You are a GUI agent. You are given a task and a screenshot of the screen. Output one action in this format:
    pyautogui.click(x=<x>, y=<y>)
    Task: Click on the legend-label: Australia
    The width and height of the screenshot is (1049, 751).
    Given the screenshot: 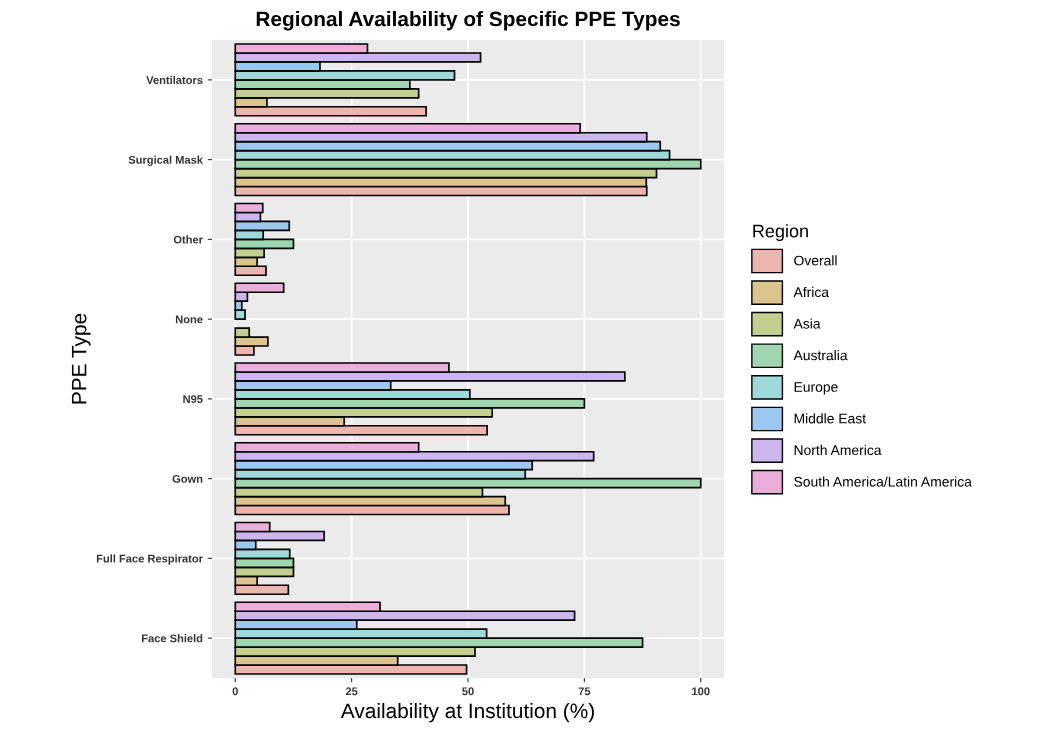 What is the action you would take?
    pyautogui.click(x=820, y=355)
    